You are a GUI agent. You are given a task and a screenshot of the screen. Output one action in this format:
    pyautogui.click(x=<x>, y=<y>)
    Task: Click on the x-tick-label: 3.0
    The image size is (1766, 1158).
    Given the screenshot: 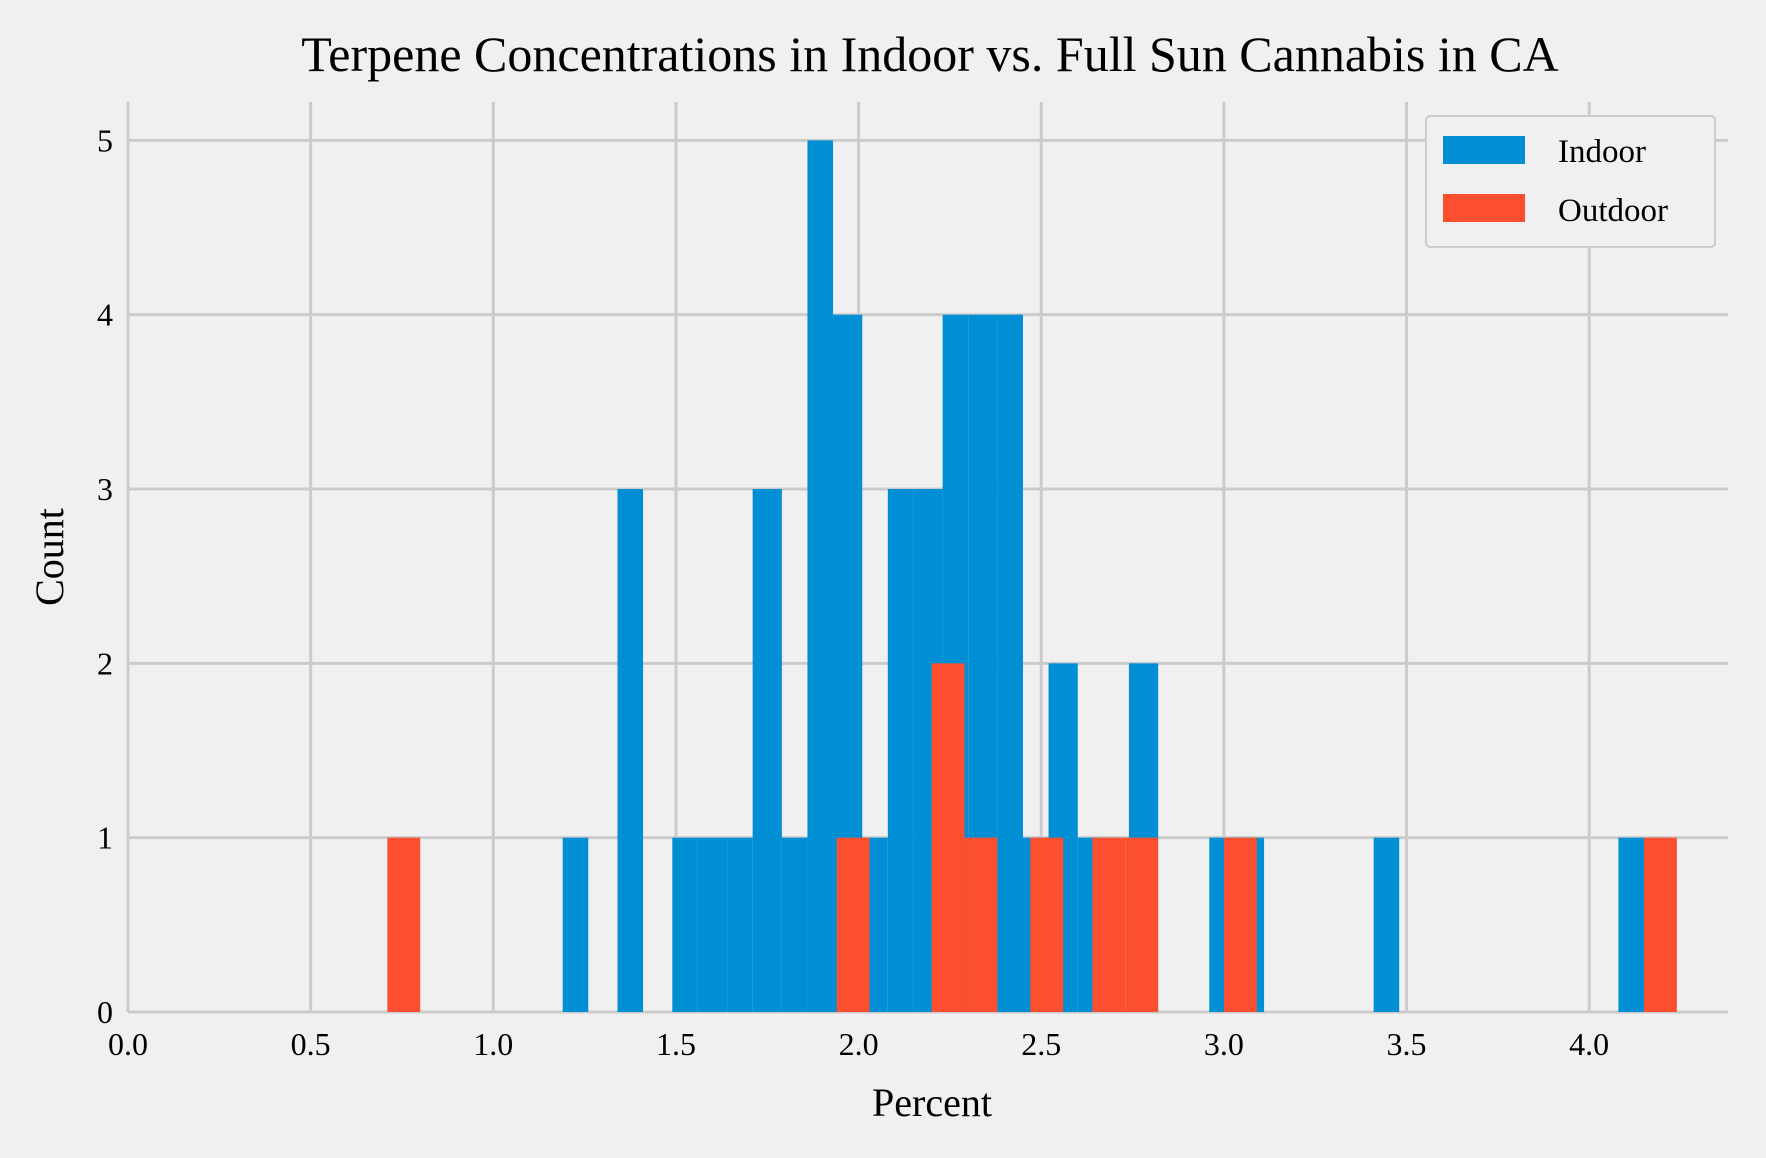 What is the action you would take?
    pyautogui.click(x=1224, y=1044)
    